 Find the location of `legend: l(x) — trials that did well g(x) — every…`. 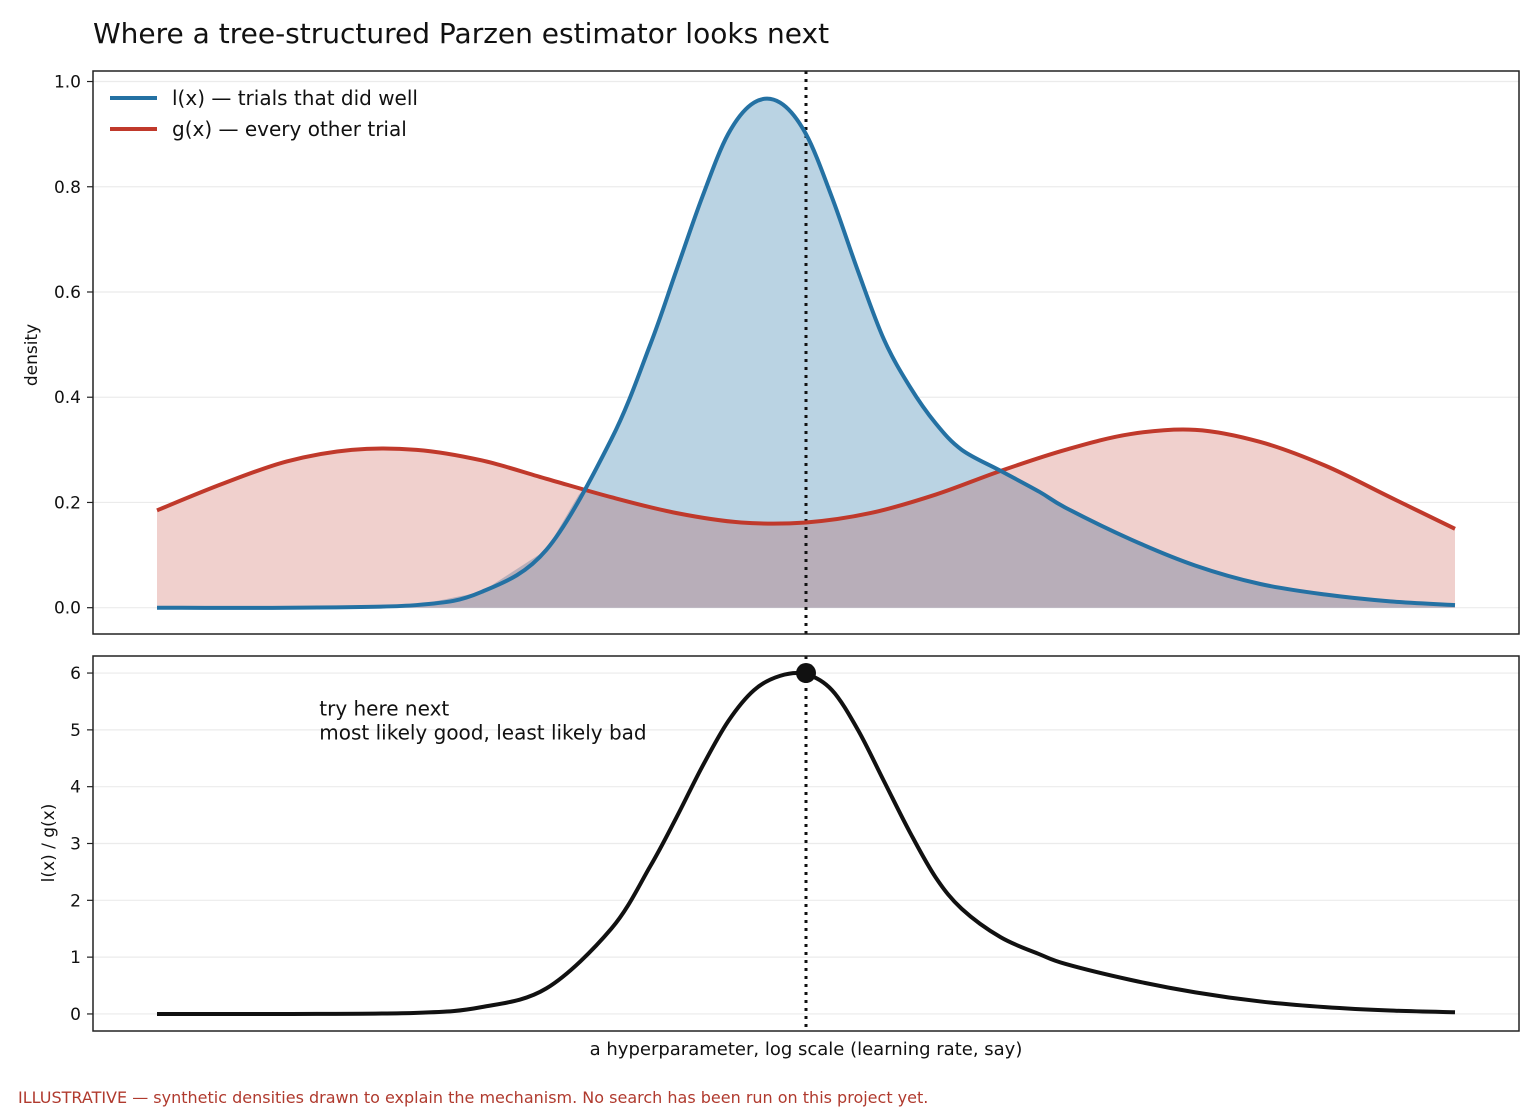

legend: l(x) — trials that did well g(x) — every… is located at coordinates (264, 113).